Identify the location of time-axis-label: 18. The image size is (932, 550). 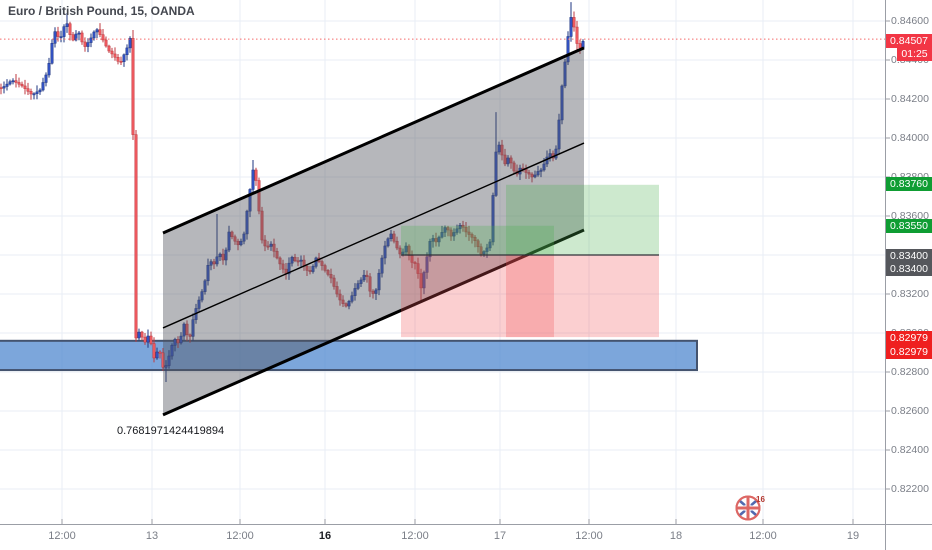
(676, 536).